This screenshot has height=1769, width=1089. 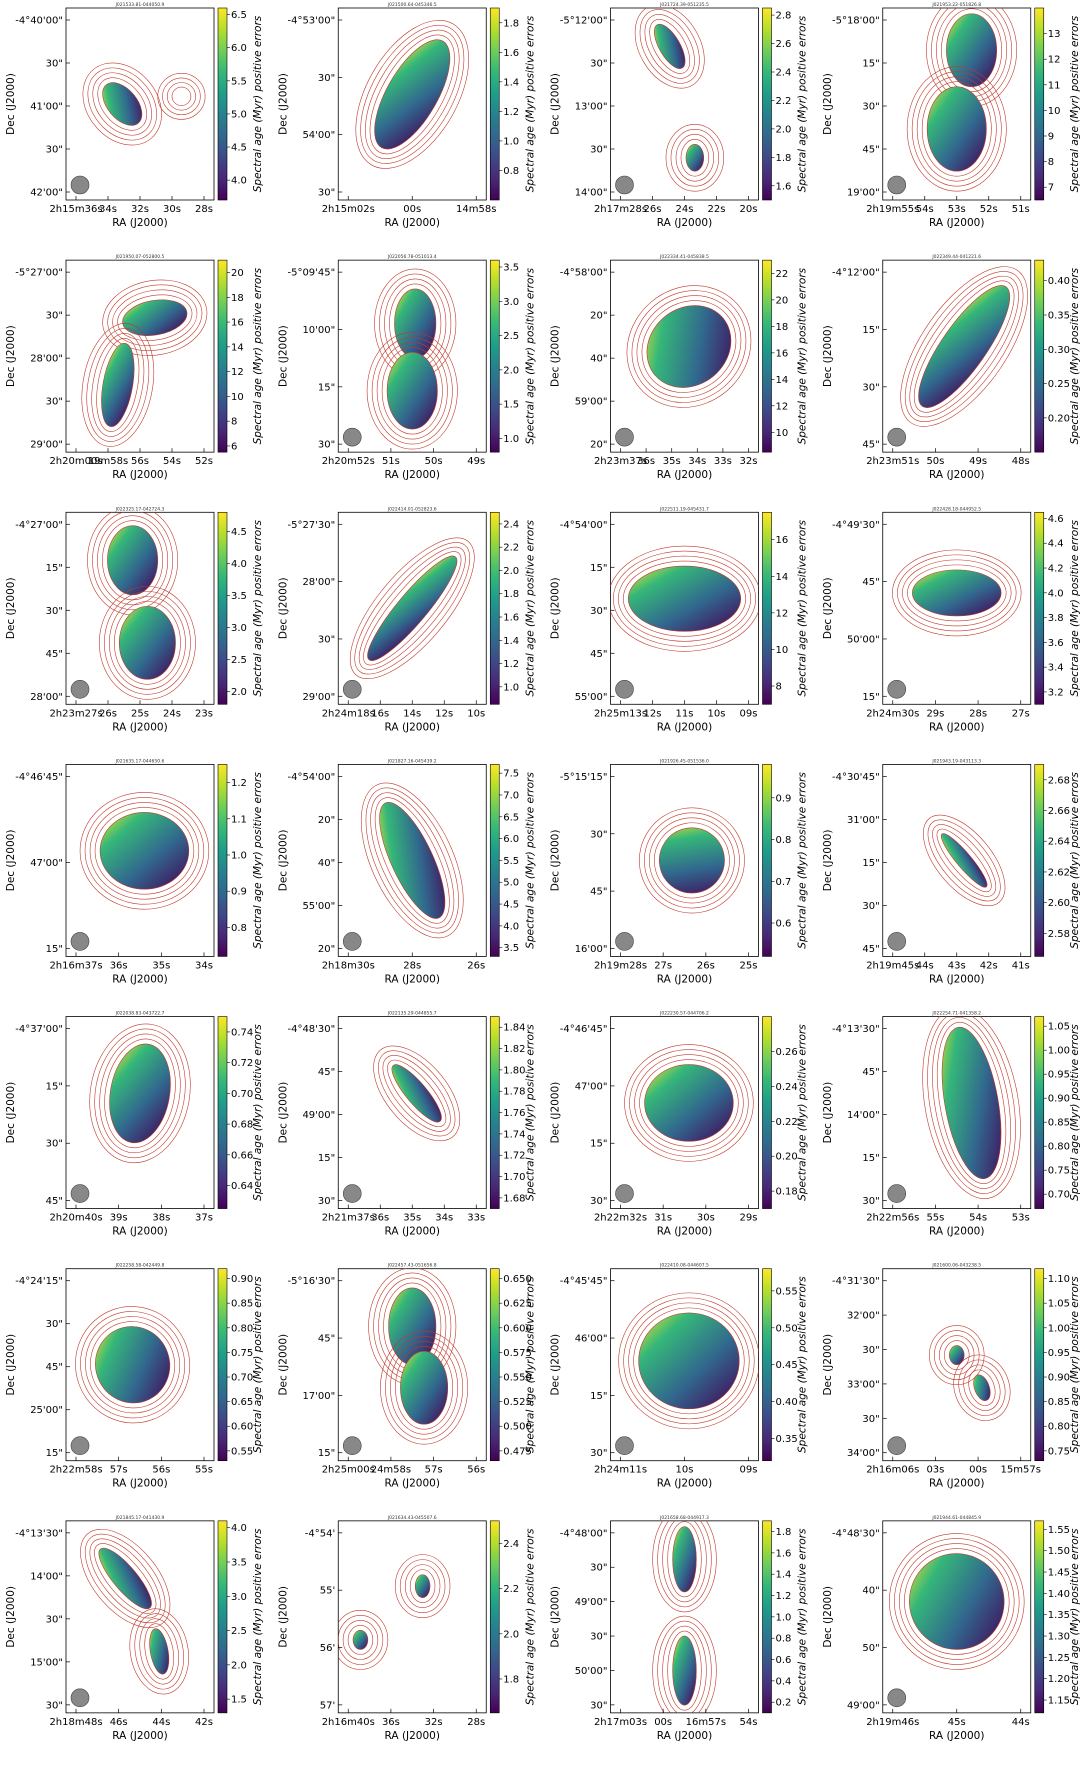 What do you see at coordinates (511, 302) in the screenshot?
I see `colorbar-tick-label: 3.0` at bounding box center [511, 302].